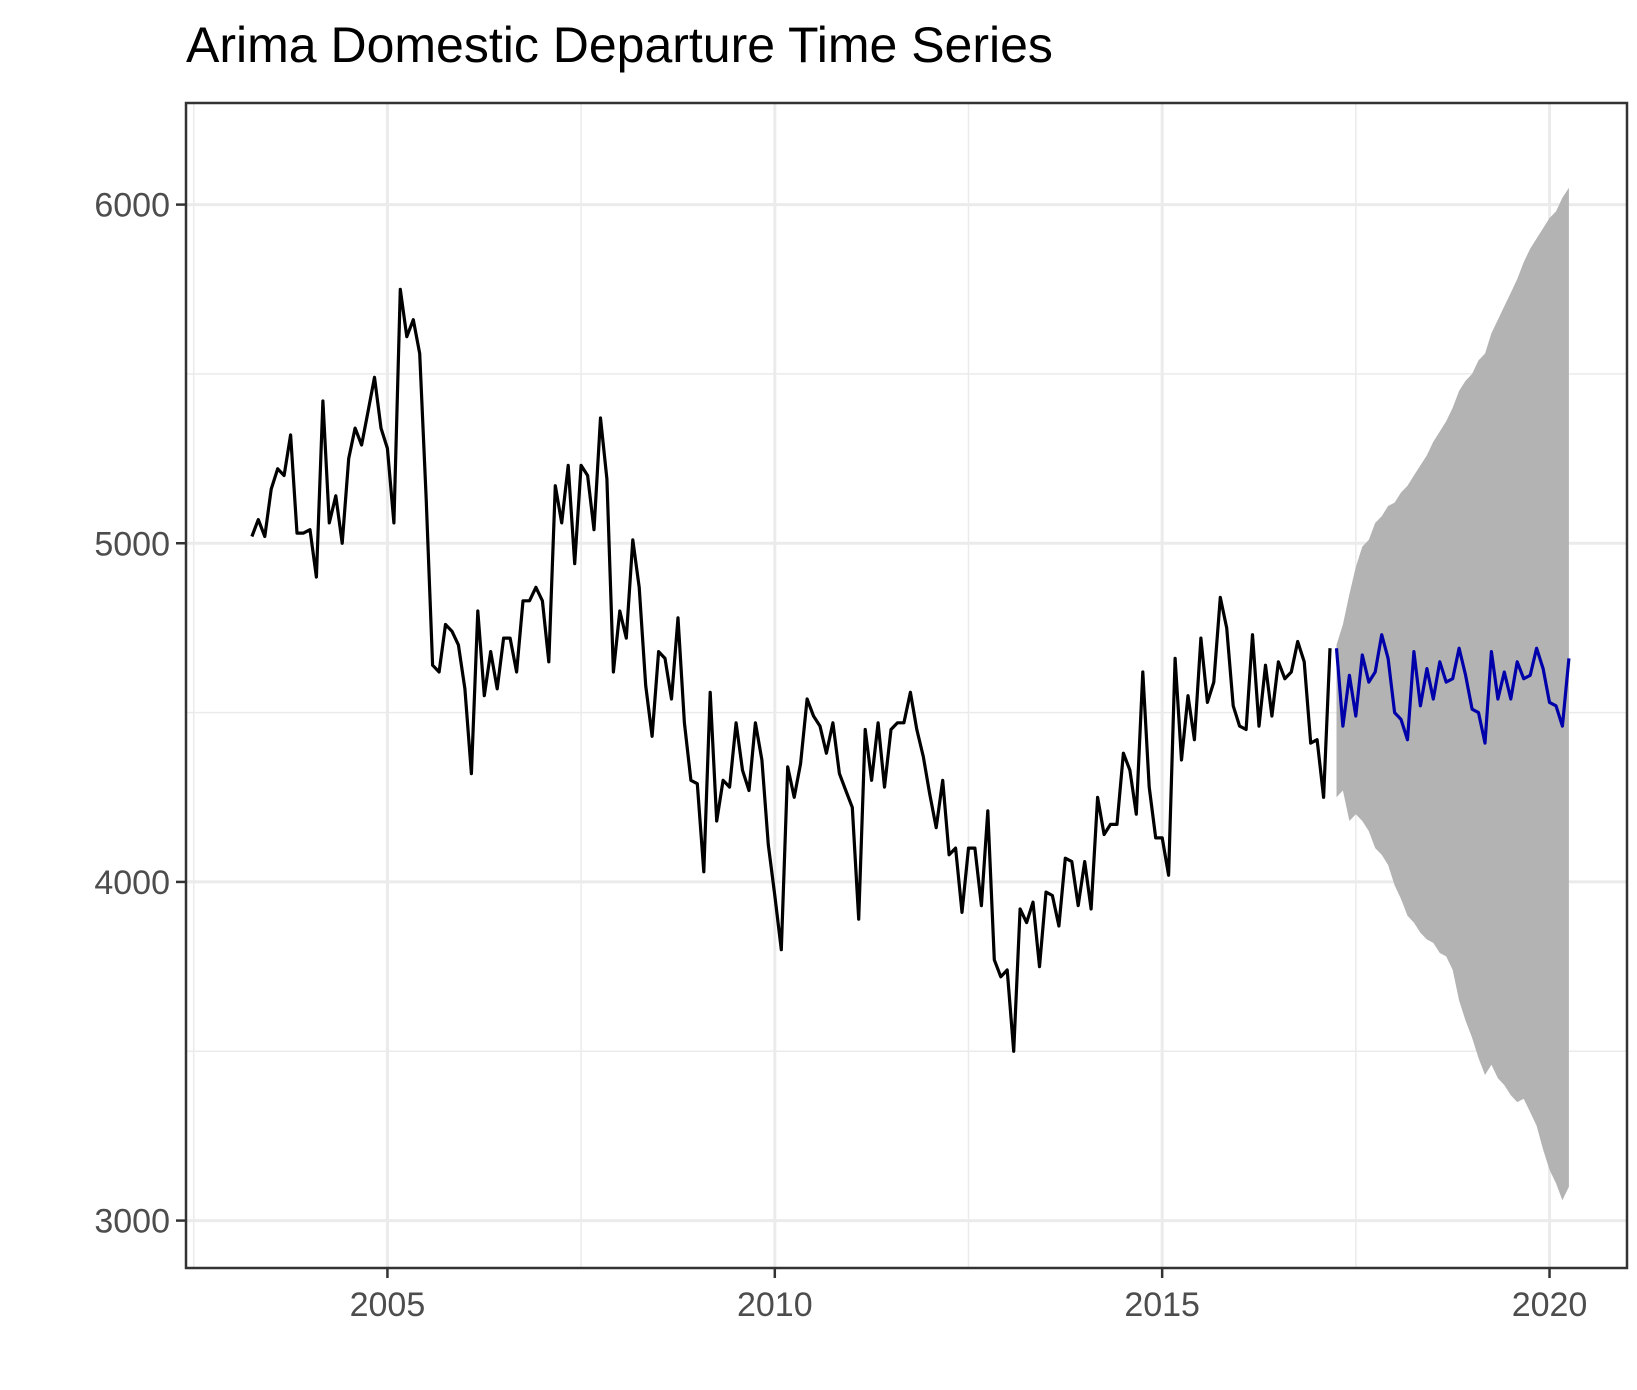  I want to click on x-tick-label: 2005, so click(388, 1305).